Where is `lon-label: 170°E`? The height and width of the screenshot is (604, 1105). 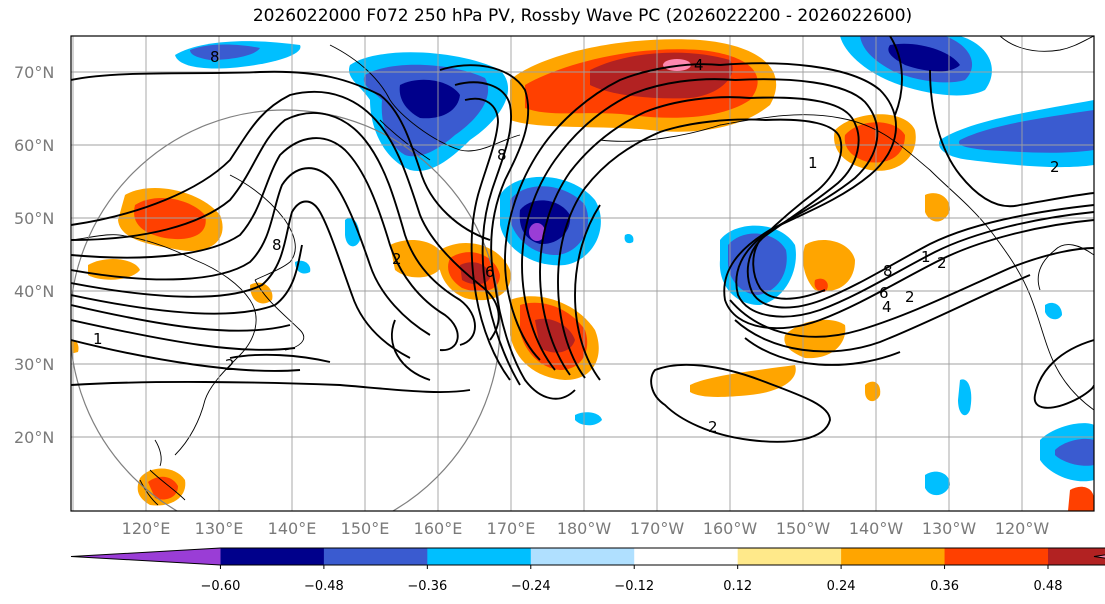
lon-label: 170°E is located at coordinates (511, 528).